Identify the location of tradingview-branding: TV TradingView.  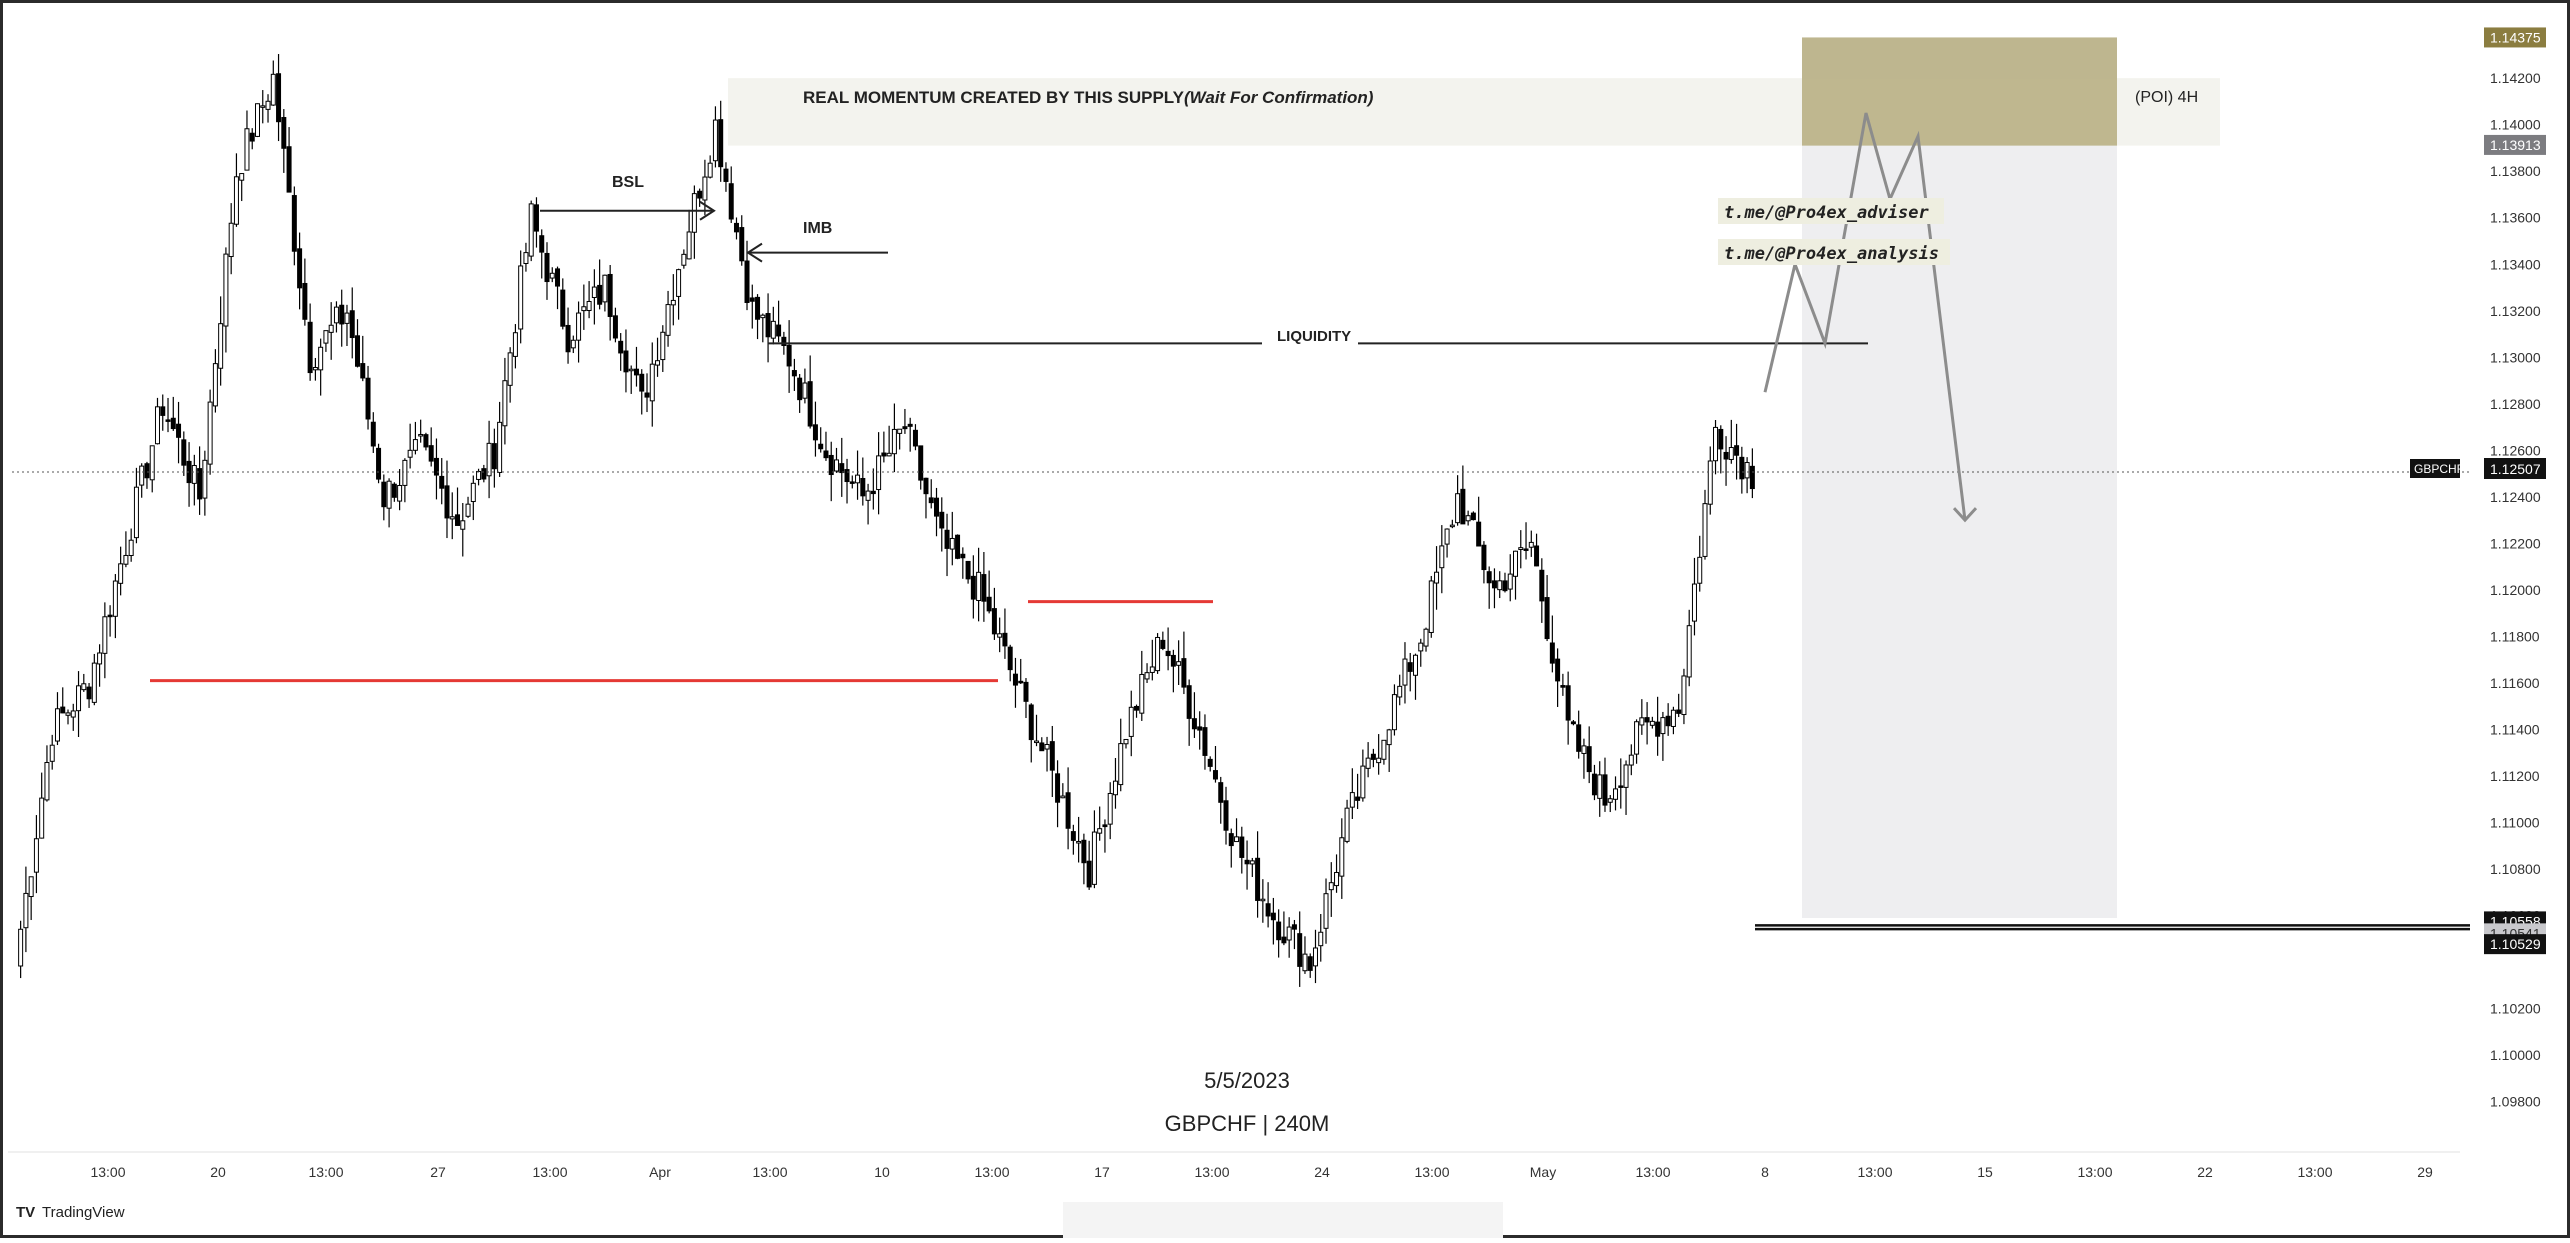
(70, 1212).